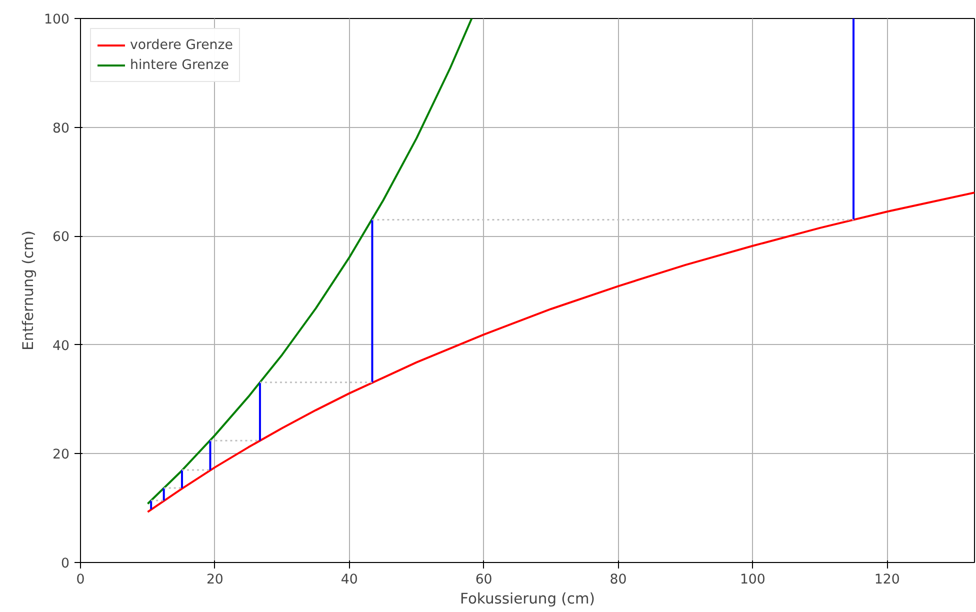 The image size is (976, 612). Describe the element at coordinates (349, 580) in the screenshot. I see `x-tick-label: 40` at that location.